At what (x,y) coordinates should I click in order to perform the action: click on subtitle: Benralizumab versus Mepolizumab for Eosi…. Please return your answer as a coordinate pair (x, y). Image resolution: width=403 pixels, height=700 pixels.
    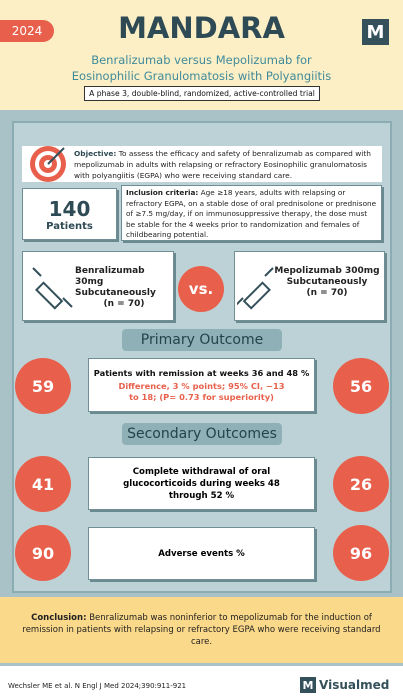
    Looking at the image, I should click on (201, 68).